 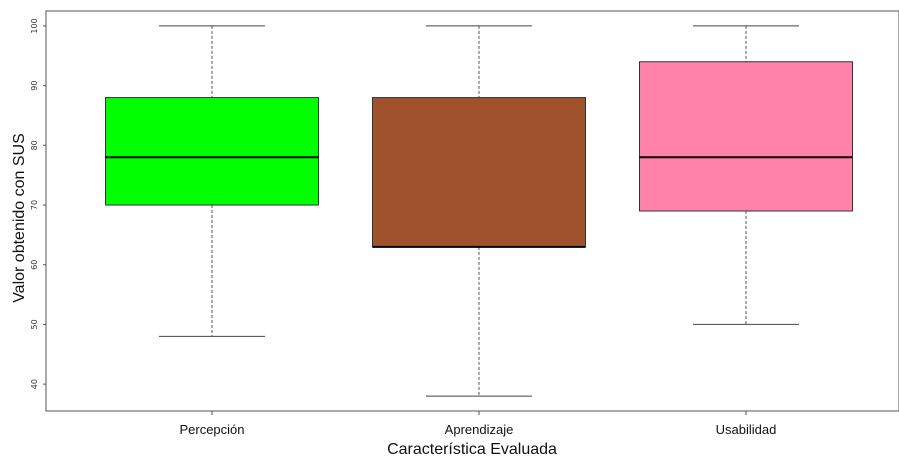 I want to click on x-category-label: Aprendizaje, so click(x=479, y=429).